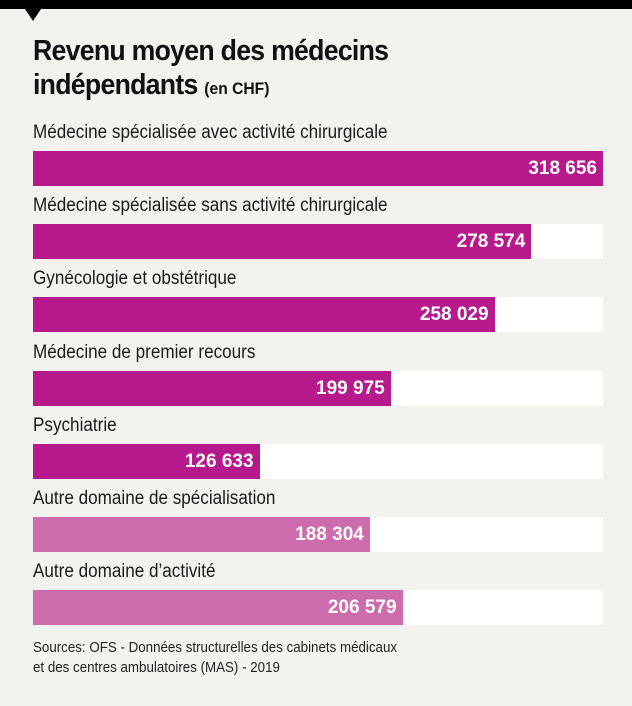 The height and width of the screenshot is (706, 632). I want to click on unit-label: (en CHF), so click(237, 88).